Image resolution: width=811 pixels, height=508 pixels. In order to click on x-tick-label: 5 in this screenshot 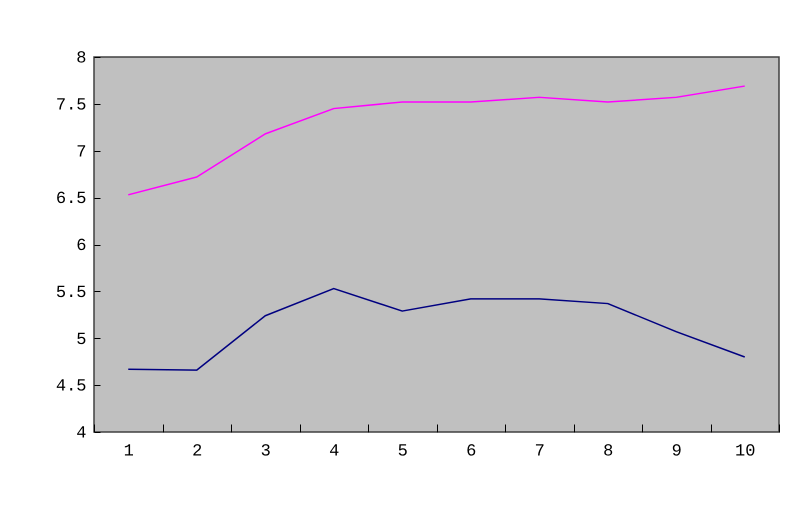, I will do `click(403, 452)`.